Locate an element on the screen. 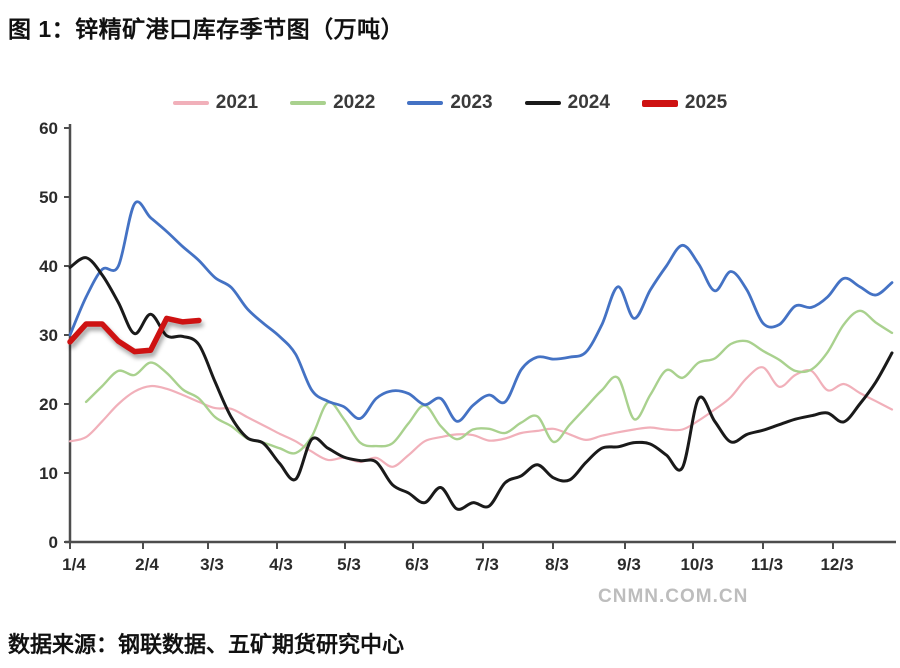  y-tick-label: 30 is located at coordinates (48, 335).